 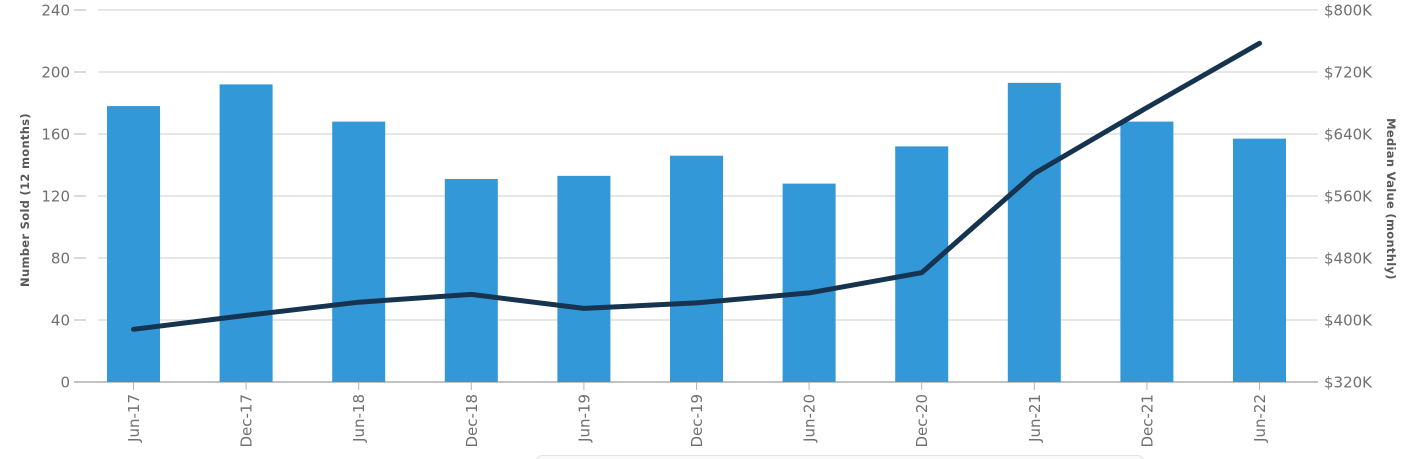 What do you see at coordinates (1348, 321) in the screenshot?
I see `right-axis-tick-label: $400K` at bounding box center [1348, 321].